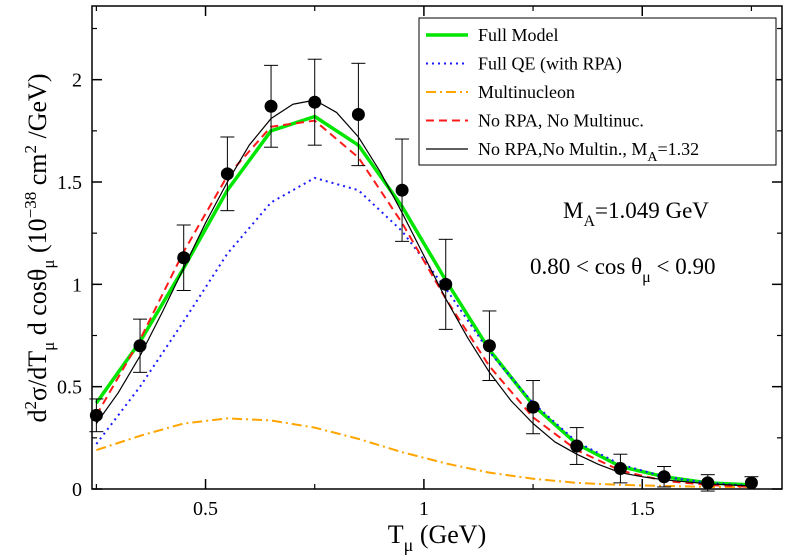  Describe the element at coordinates (396, 534) in the screenshot. I see `x-axis-title-main: T` at that location.